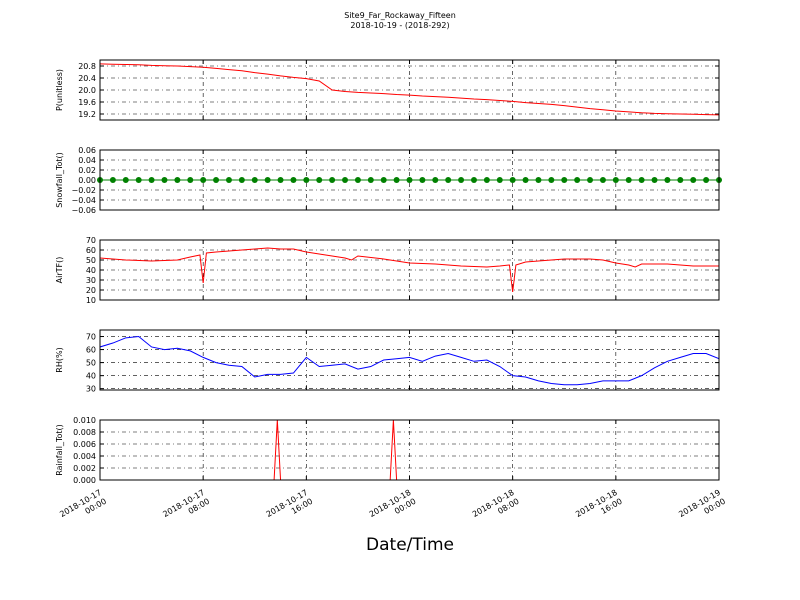 The image size is (800, 600). What do you see at coordinates (83, 210) in the screenshot?
I see `y-tick-label: −0.06` at bounding box center [83, 210].